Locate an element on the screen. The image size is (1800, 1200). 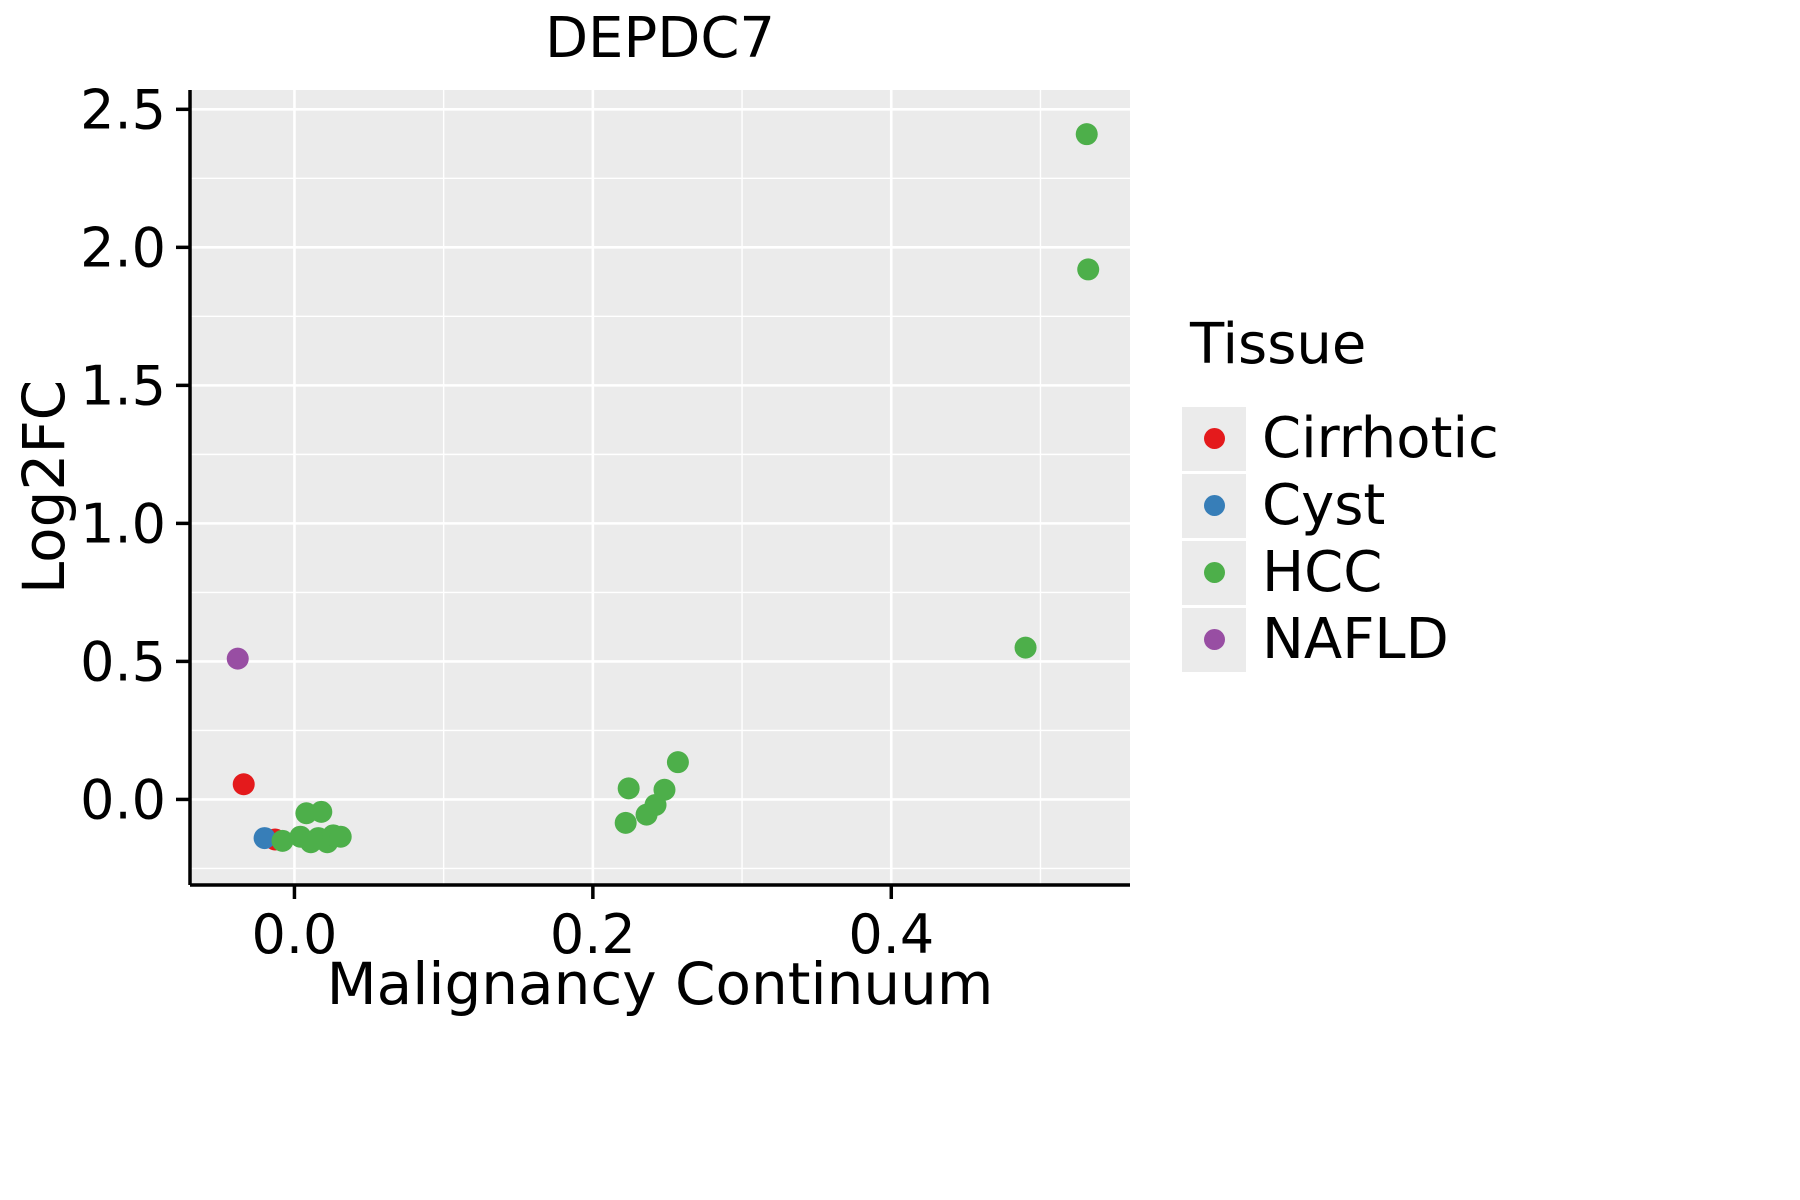
y-tick-label: 0.5 is located at coordinates (123, 661).